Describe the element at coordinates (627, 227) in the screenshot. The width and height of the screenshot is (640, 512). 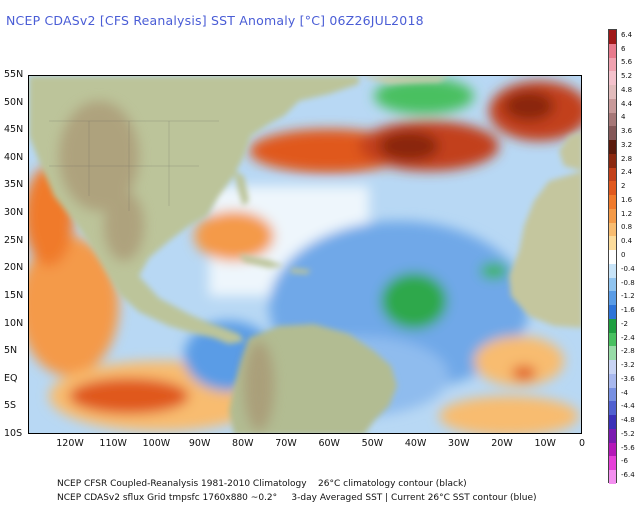
I see `colorbar-label: 0.8` at that location.